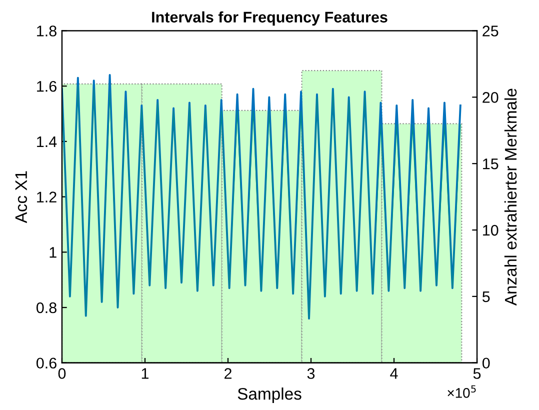 This screenshot has height=410, width=539. Describe the element at coordinates (270, 396) in the screenshot. I see `x-axis-title: Samples` at that location.